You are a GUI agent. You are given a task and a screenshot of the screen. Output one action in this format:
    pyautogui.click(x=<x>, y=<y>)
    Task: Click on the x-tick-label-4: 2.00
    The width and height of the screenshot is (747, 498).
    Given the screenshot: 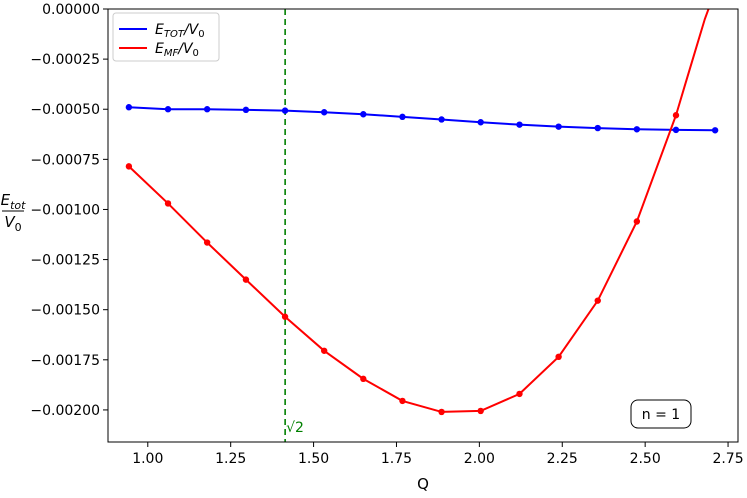 What is the action you would take?
    pyautogui.click(x=479, y=459)
    